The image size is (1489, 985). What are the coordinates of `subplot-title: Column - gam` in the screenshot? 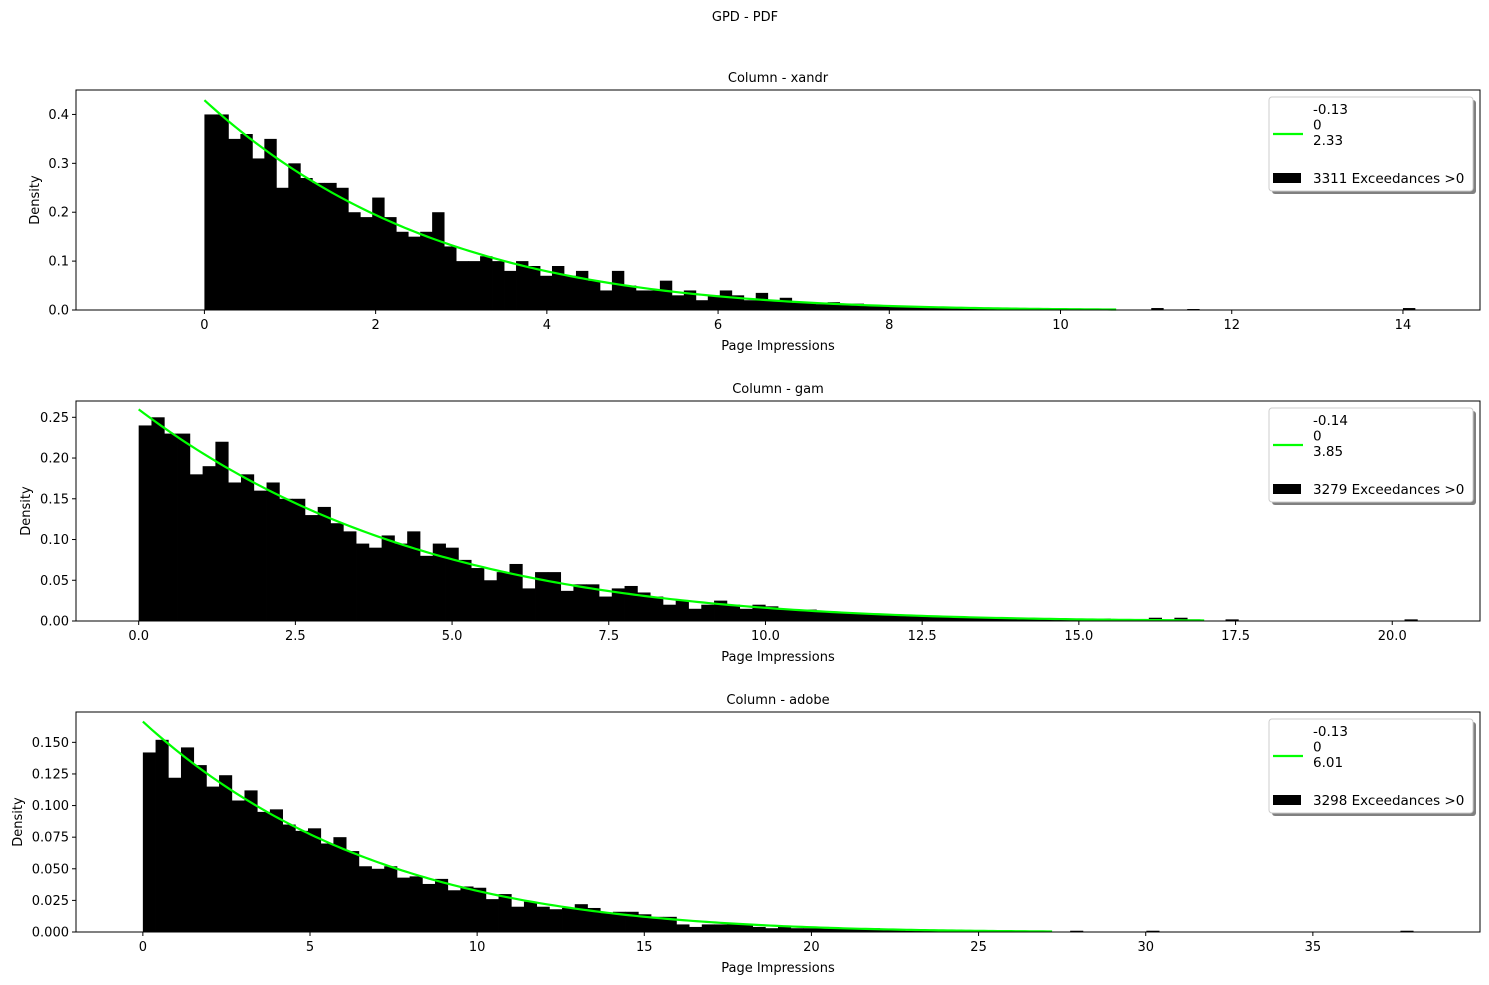 It's located at (778, 389).